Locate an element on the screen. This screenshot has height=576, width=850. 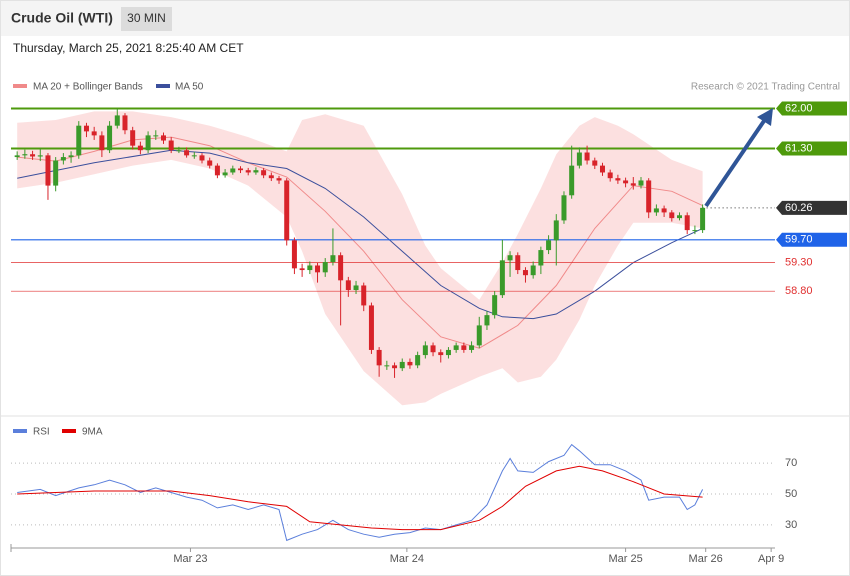
x-tick-label: Mar 25 is located at coordinates (625, 559).